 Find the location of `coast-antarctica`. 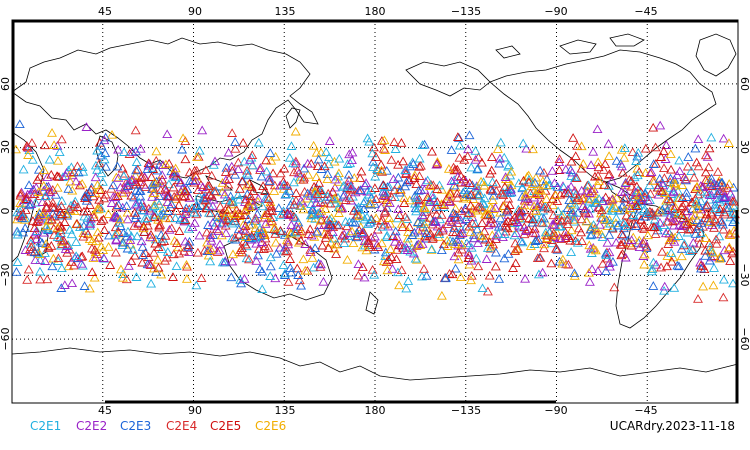

coast-antarctica is located at coordinates (375, 364).